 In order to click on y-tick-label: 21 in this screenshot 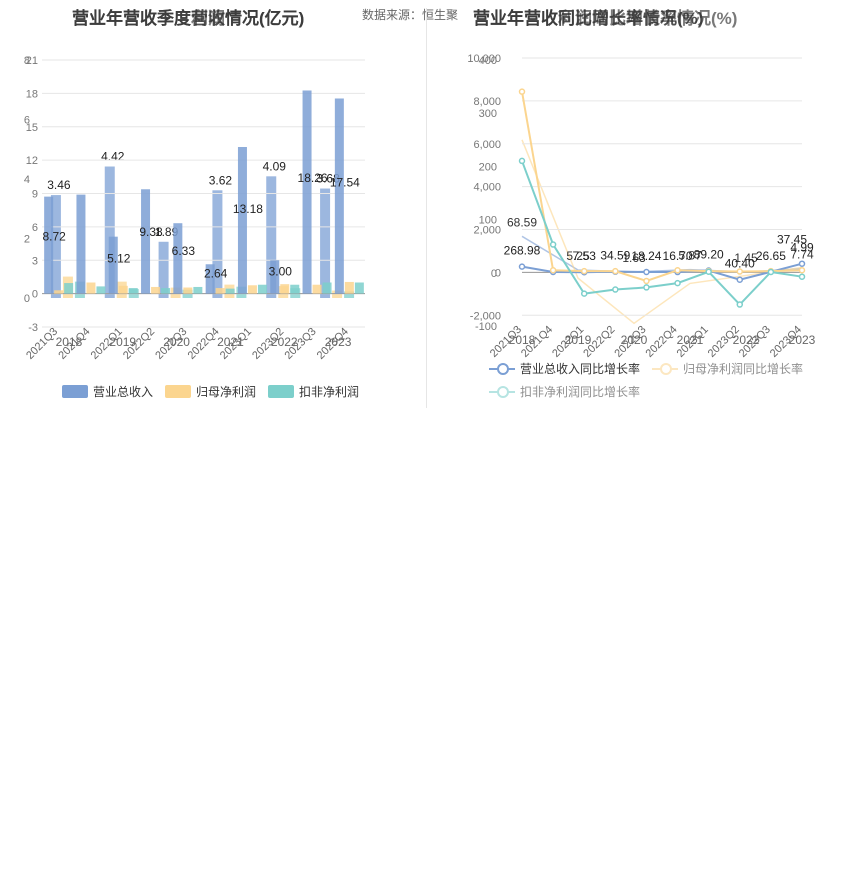, I will do `click(32, 61)`.